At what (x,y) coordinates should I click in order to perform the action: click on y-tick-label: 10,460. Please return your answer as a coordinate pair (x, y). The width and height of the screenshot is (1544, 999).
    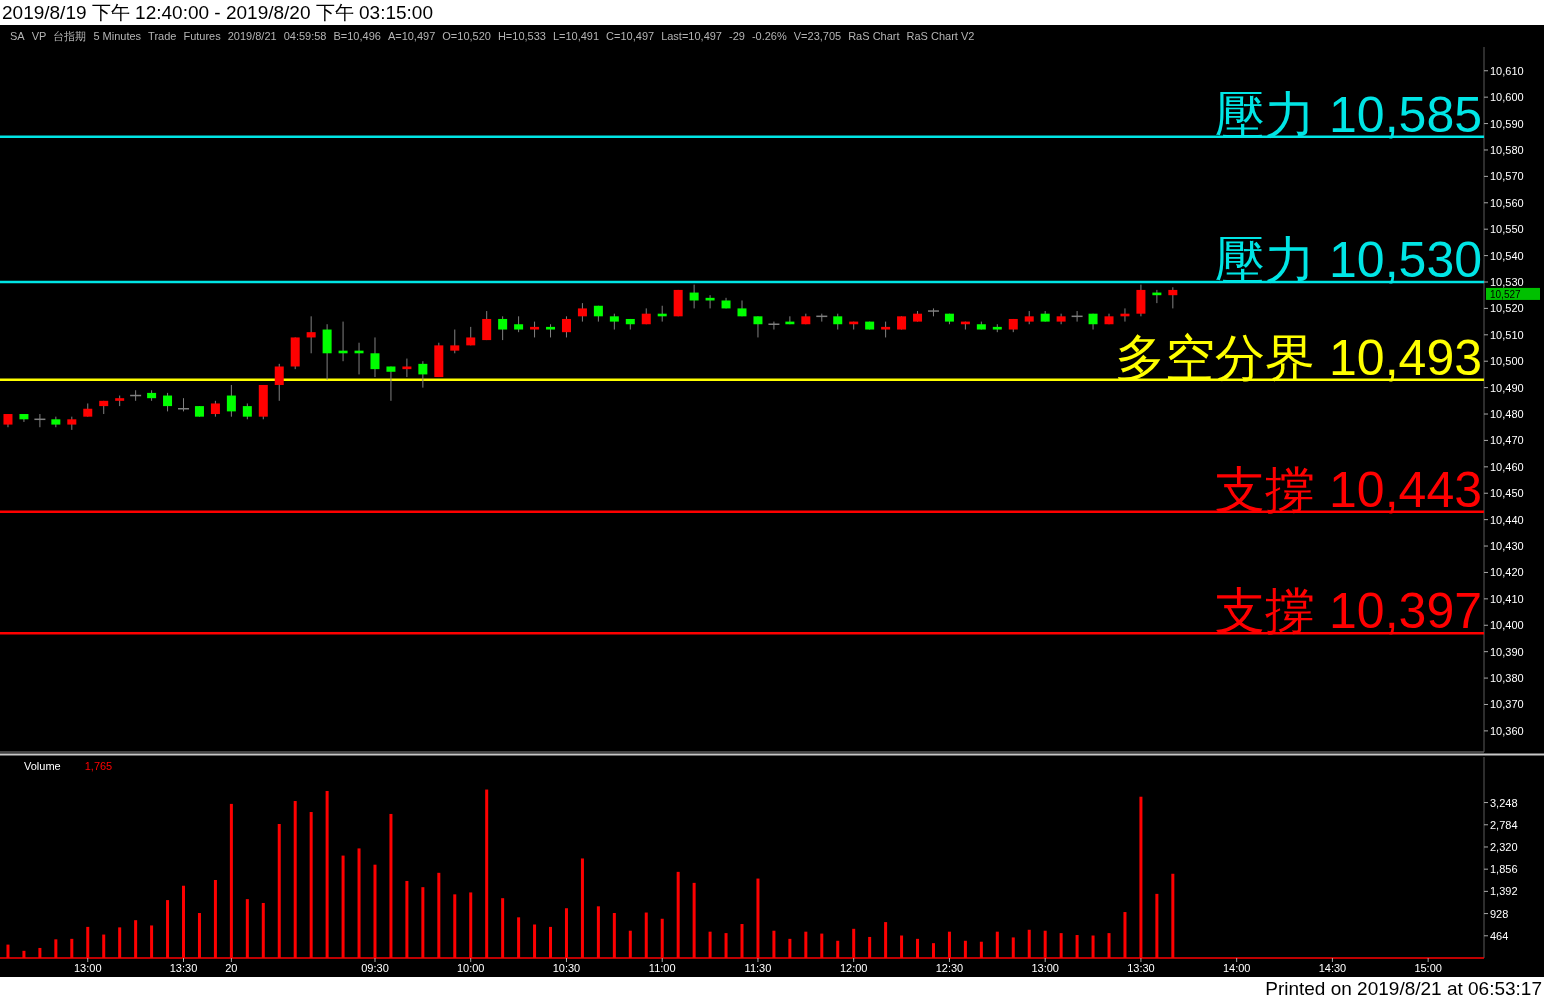
    Looking at the image, I should click on (1507, 466).